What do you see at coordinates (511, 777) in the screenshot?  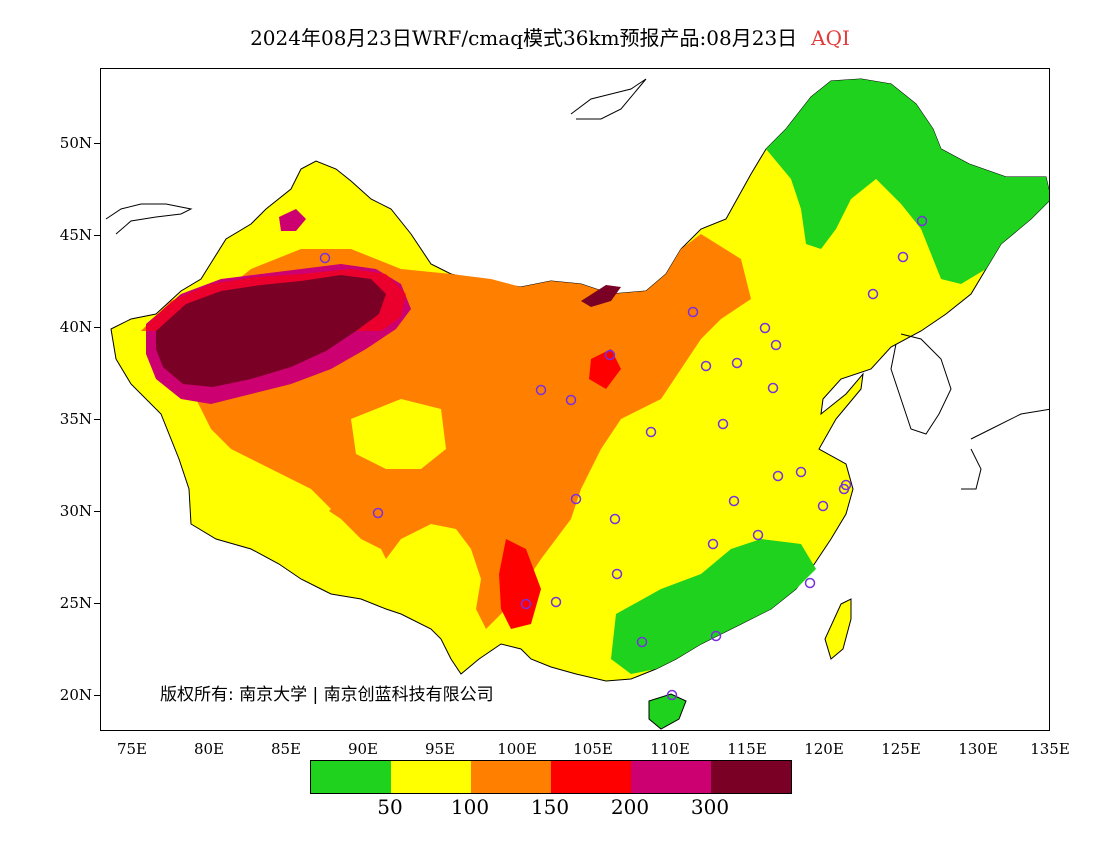 I see `legend-swatch-usg` at bounding box center [511, 777].